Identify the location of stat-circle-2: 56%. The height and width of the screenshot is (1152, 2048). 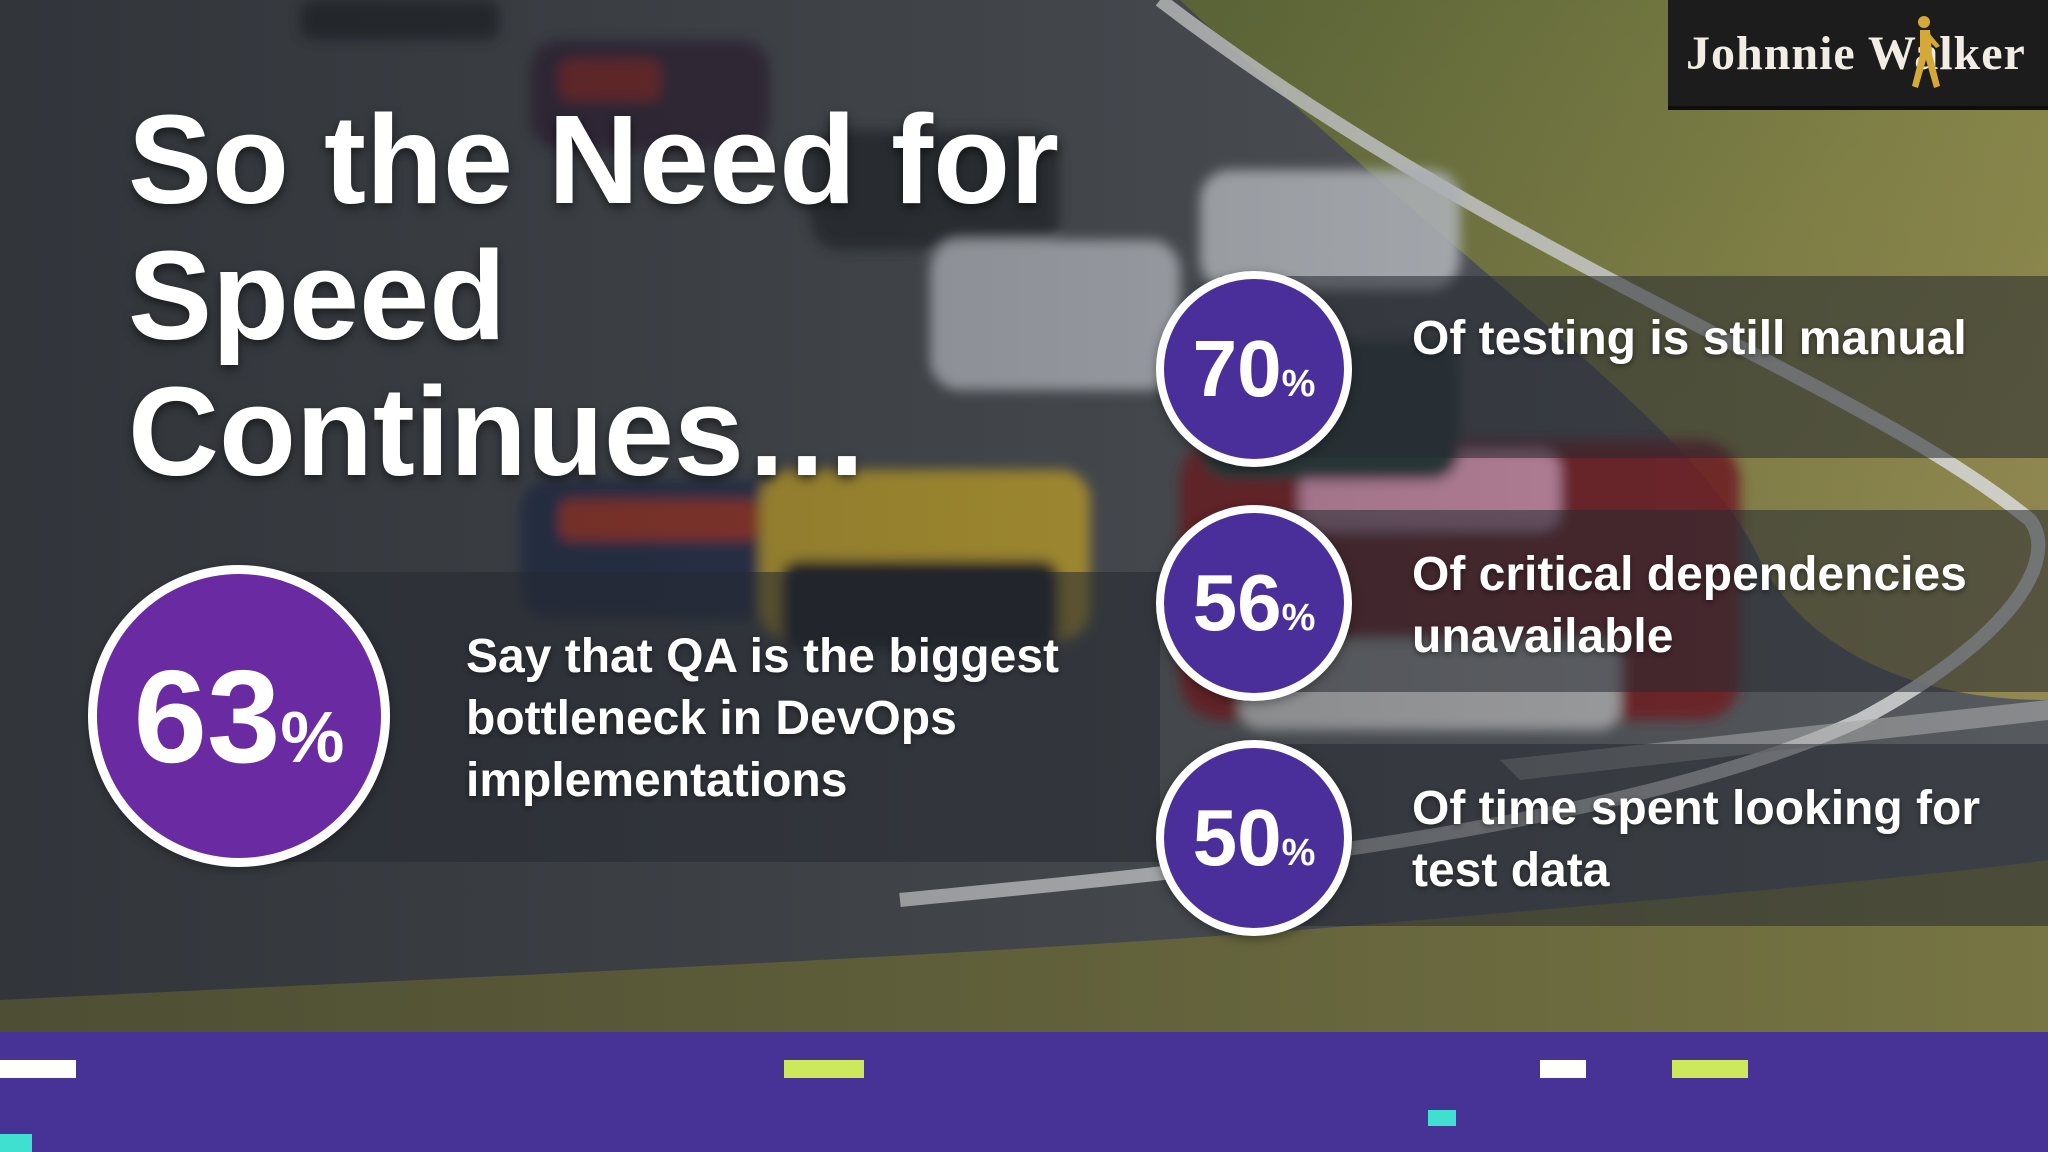
(1254, 603).